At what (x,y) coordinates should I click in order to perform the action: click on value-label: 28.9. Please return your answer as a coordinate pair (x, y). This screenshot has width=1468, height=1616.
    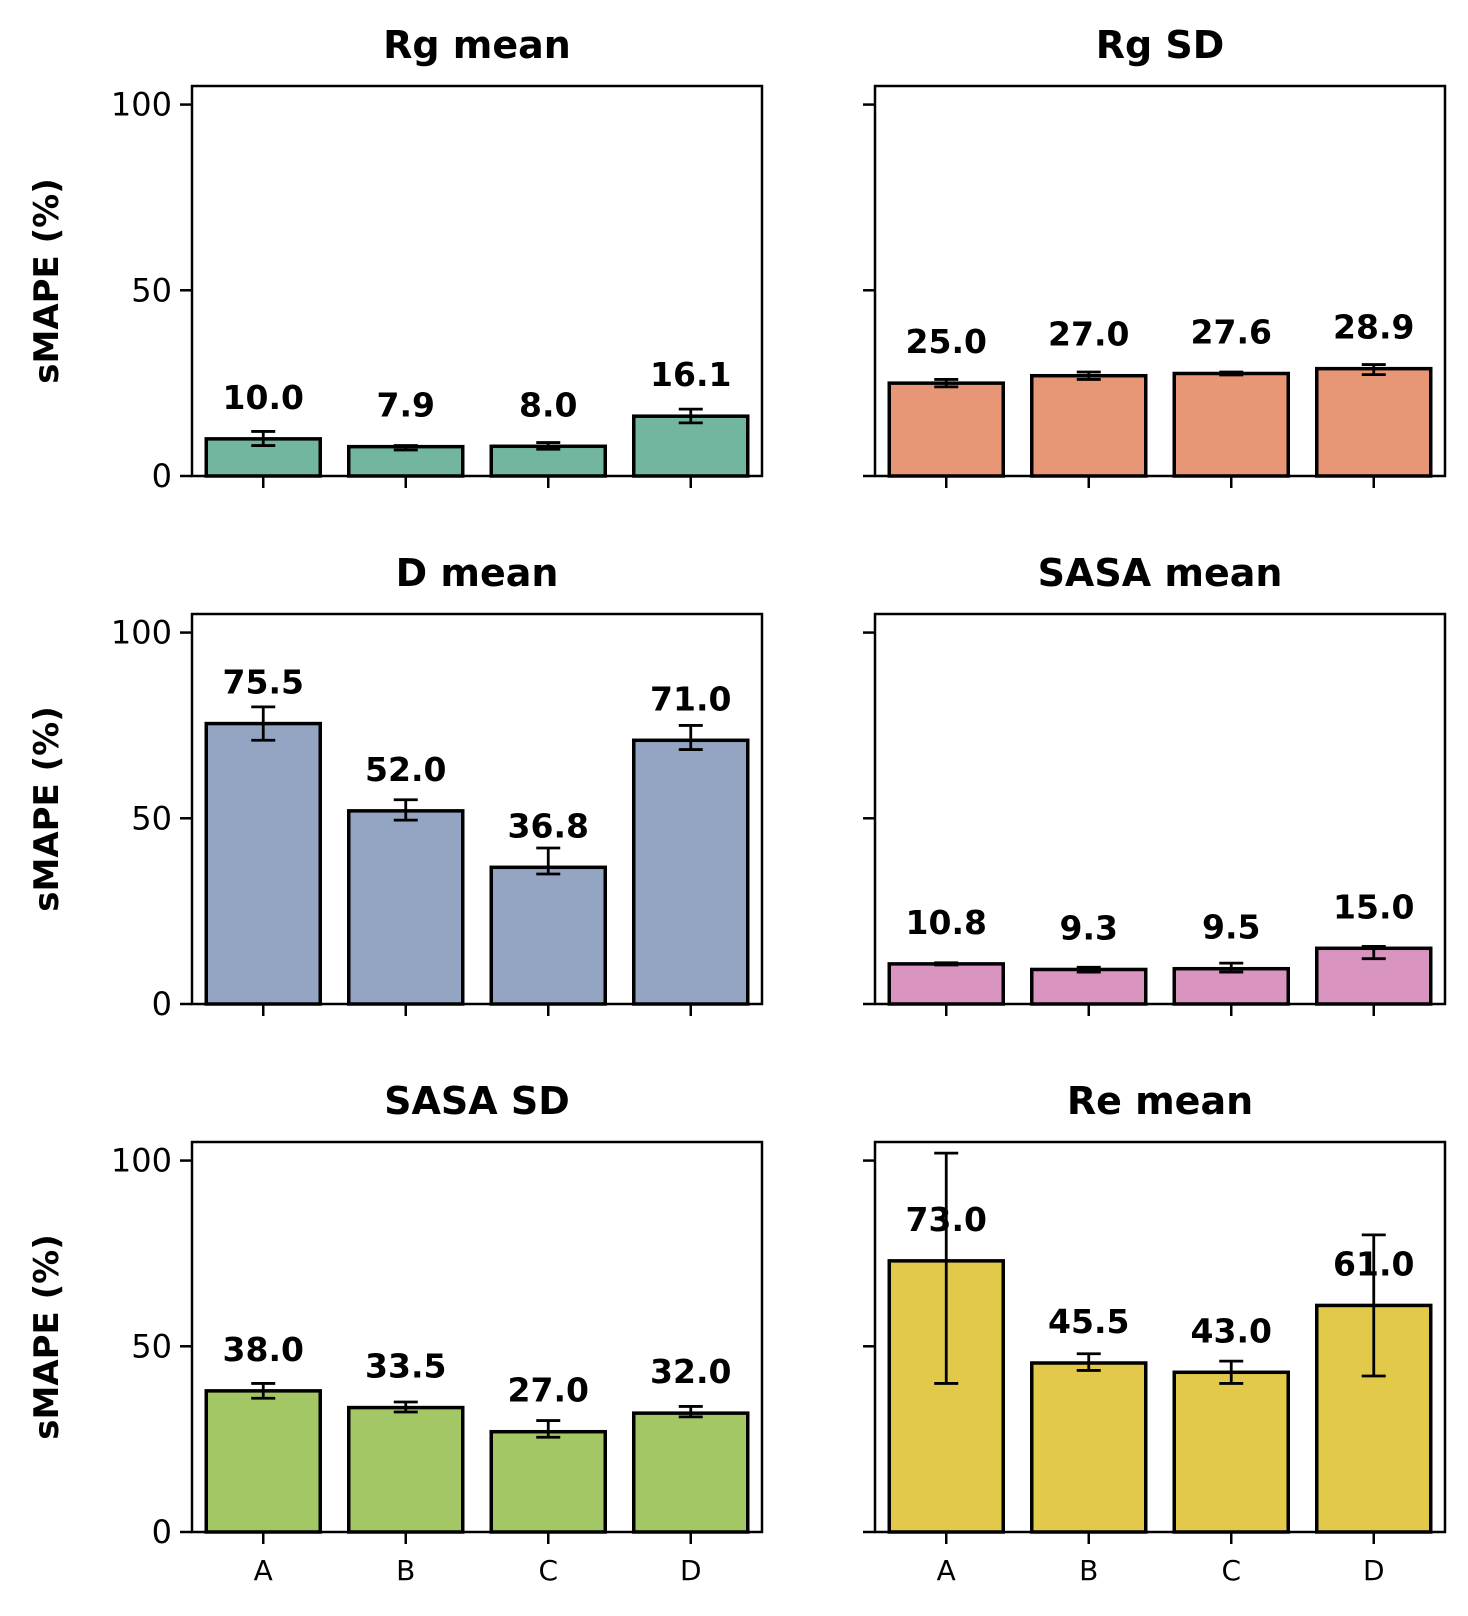
    Looking at the image, I should click on (1373, 327).